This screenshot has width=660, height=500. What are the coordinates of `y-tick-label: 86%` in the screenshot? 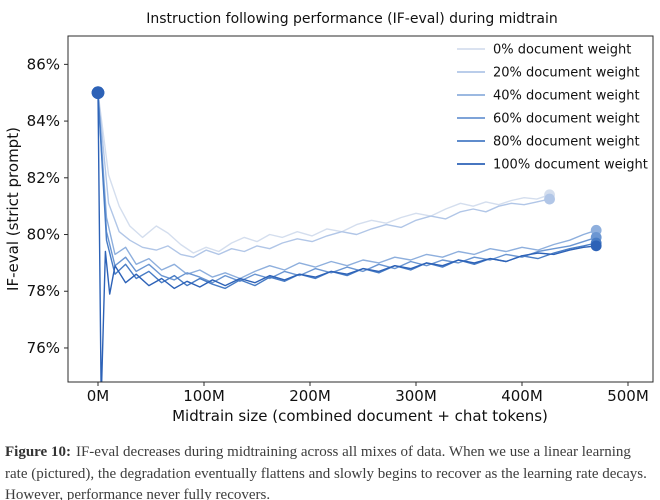 It's located at (43, 64).